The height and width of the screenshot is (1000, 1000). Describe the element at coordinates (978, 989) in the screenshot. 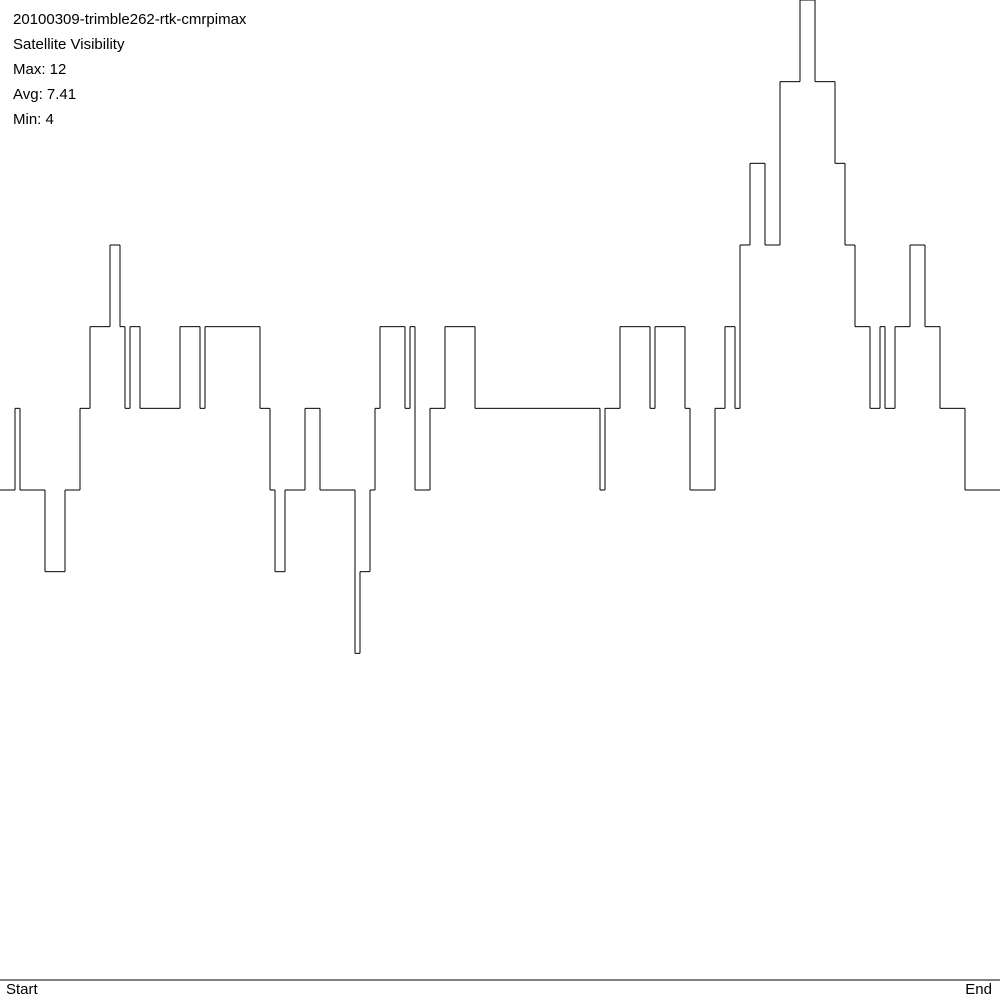

I see `x-end-label: End` at that location.